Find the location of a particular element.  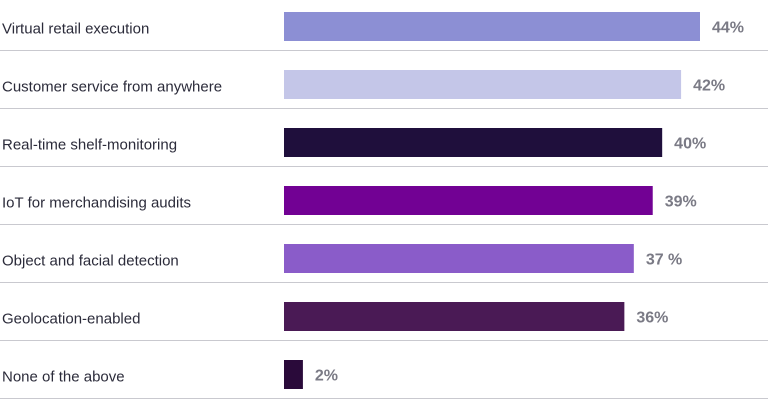

value-label: 40% is located at coordinates (690, 144).